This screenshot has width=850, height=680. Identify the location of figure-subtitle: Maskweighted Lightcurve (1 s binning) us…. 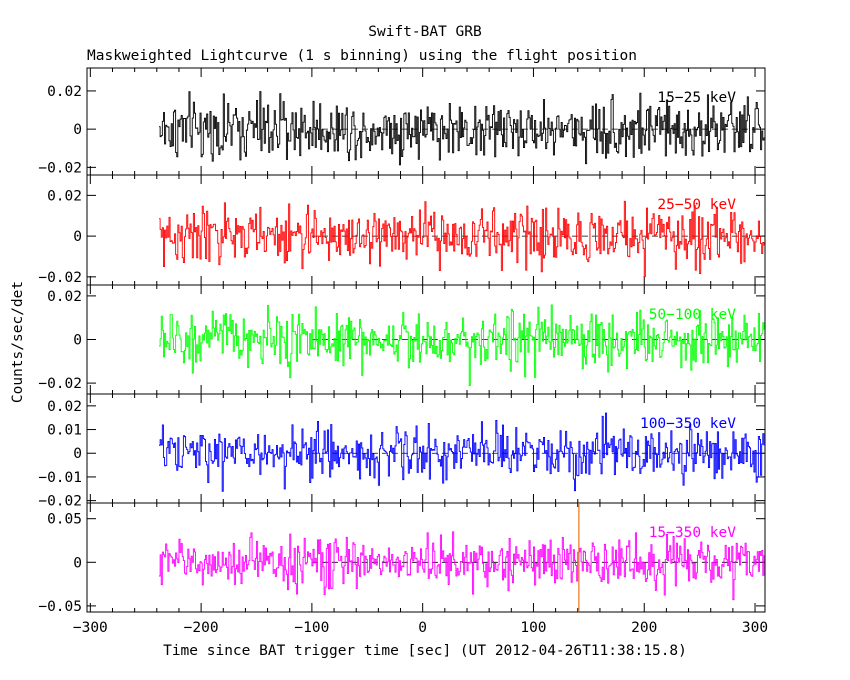
(362, 56).